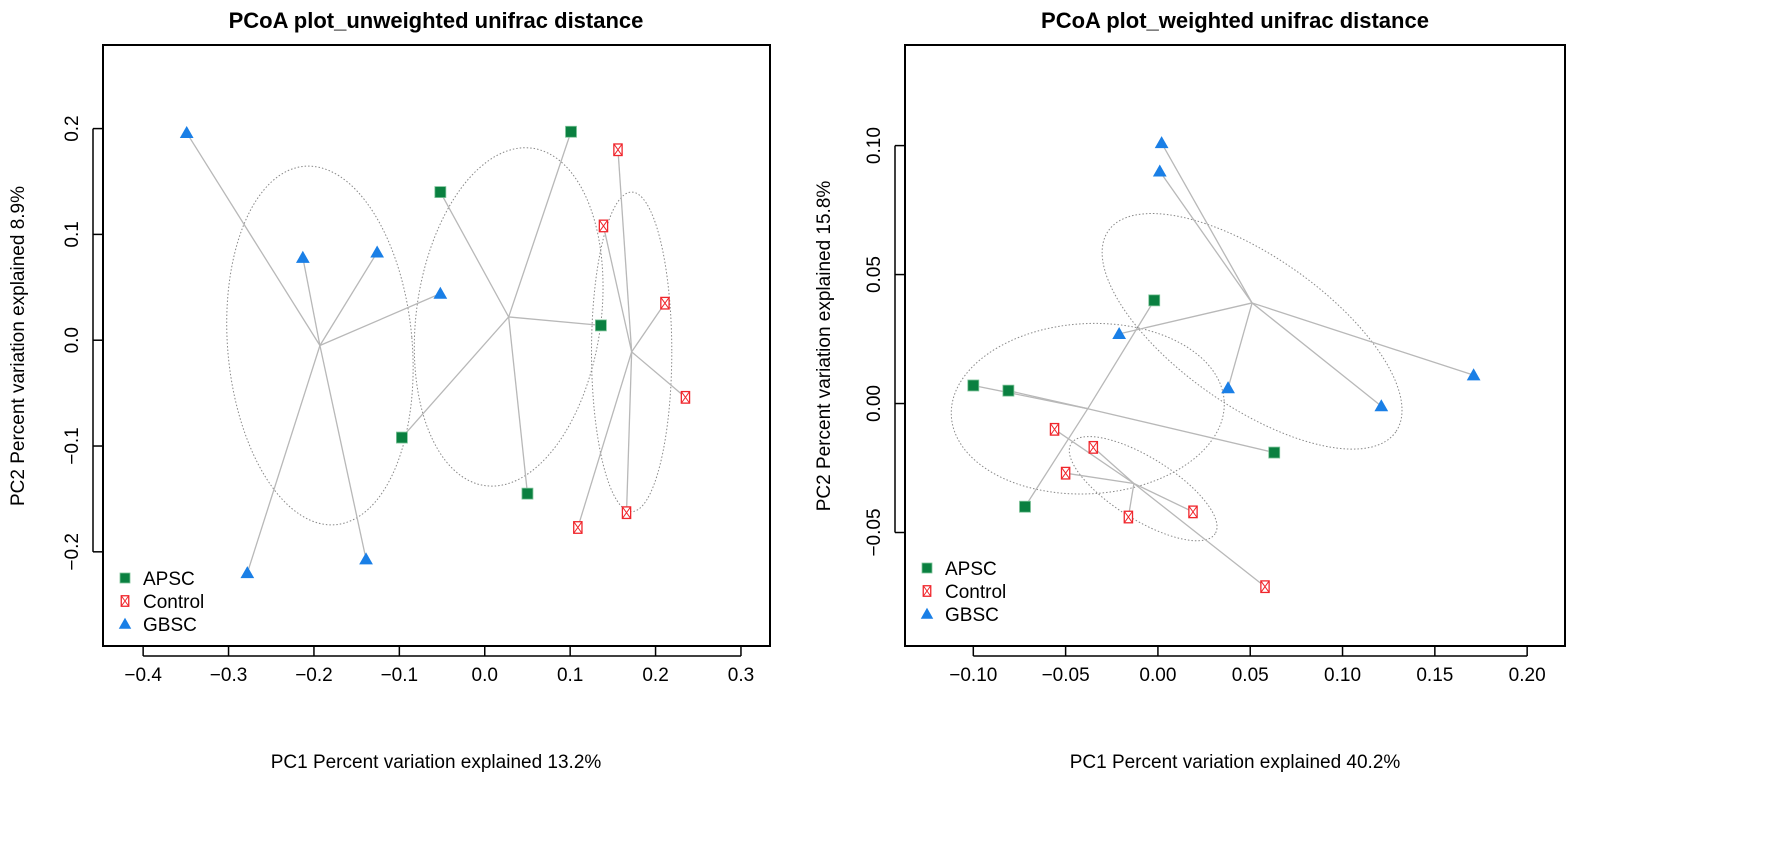 This screenshot has height=855, width=1772. Describe the element at coordinates (1250, 675) in the screenshot. I see `x-tick-label: 0.05` at that location.